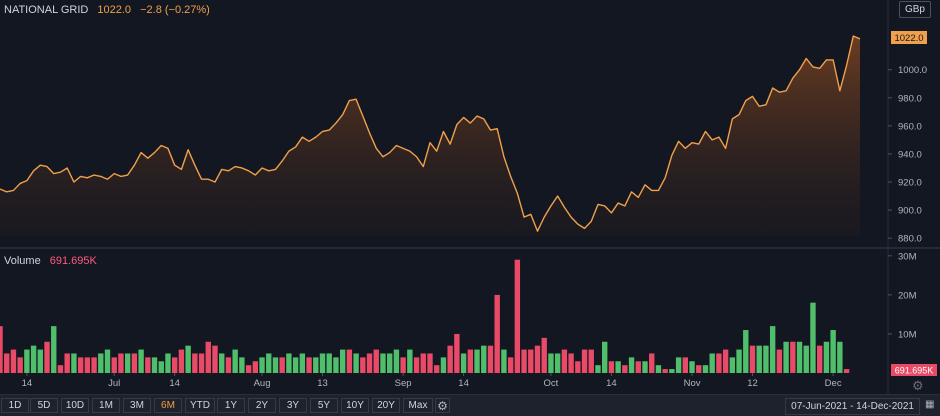  I want to click on volume-axis: 10M 20M 30M, so click(902, 295).